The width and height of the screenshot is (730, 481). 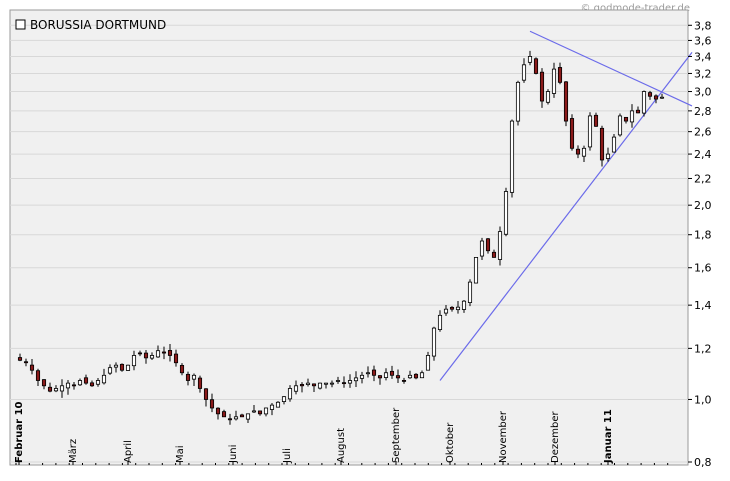 I want to click on y-tick-label: 2,6, so click(x=703, y=132).